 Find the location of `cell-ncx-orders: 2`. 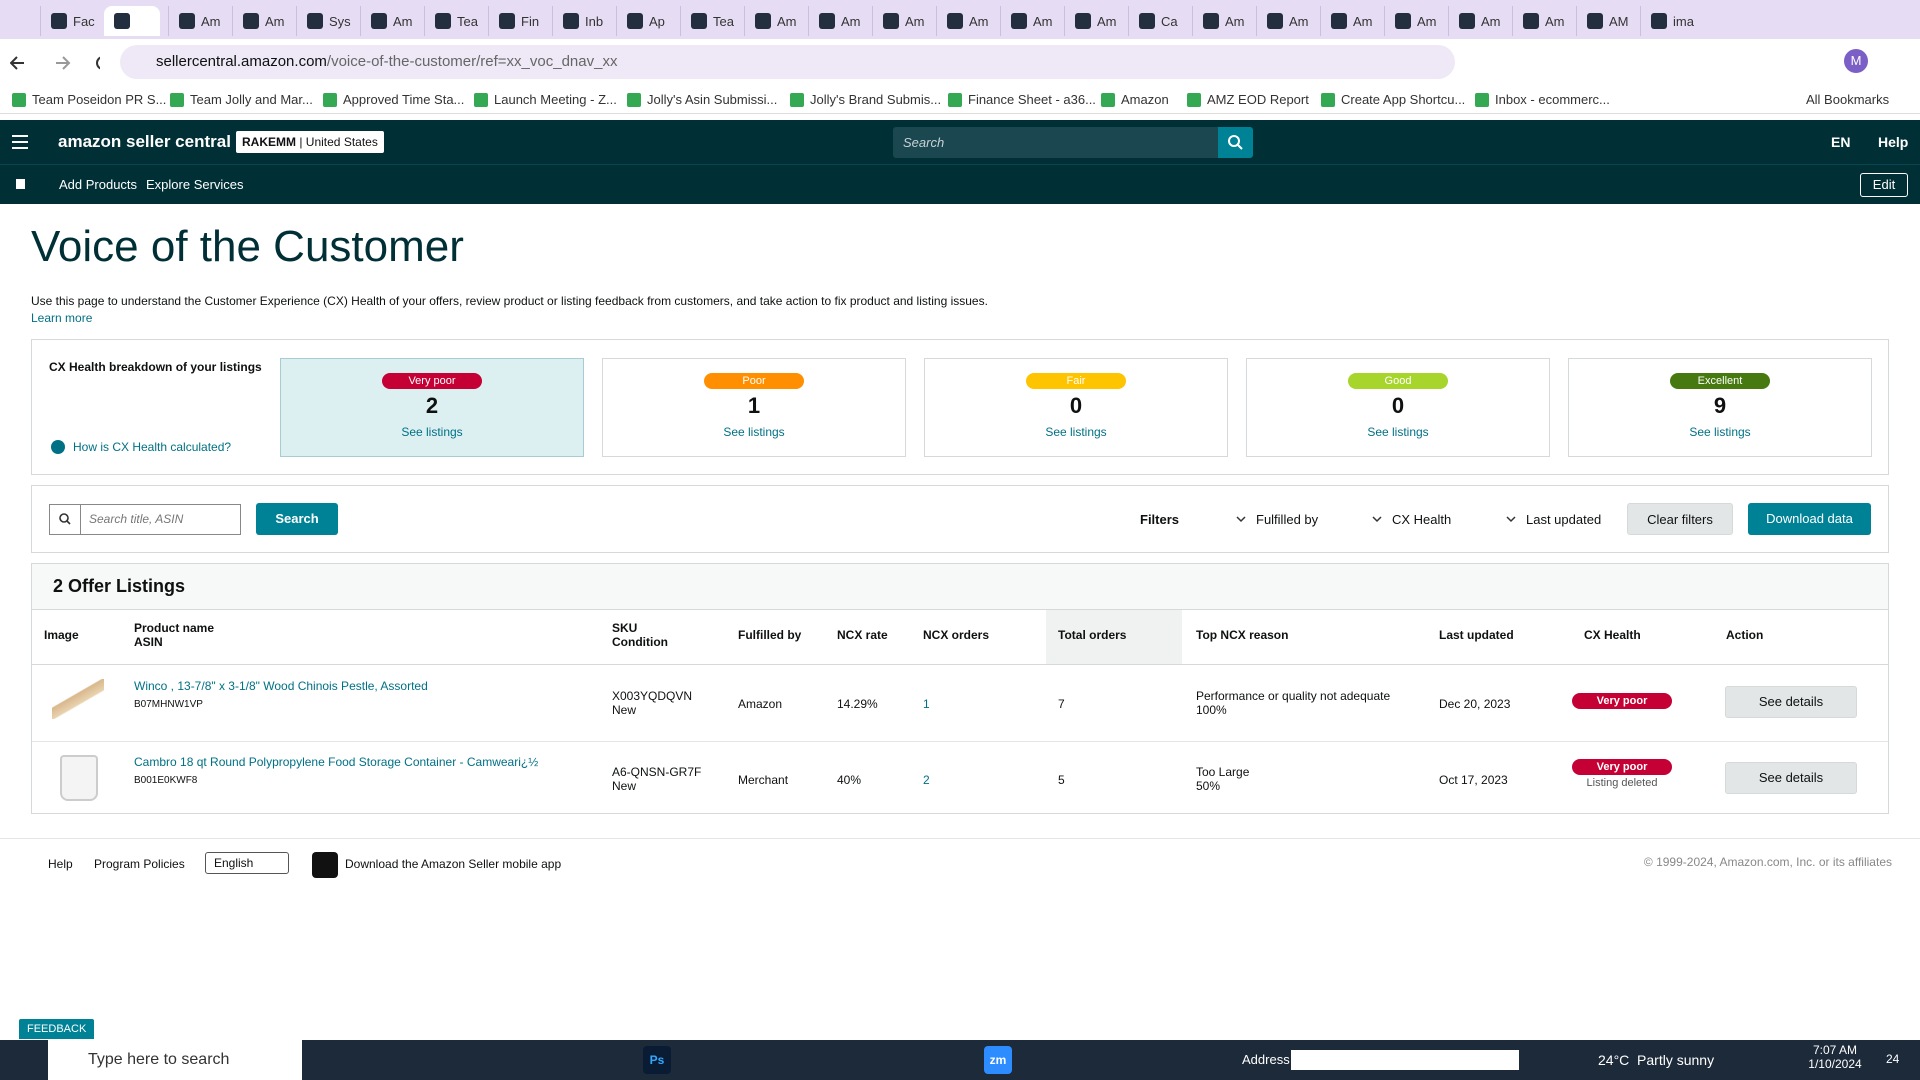

cell-ncx-orders: 2 is located at coordinates (926, 780).